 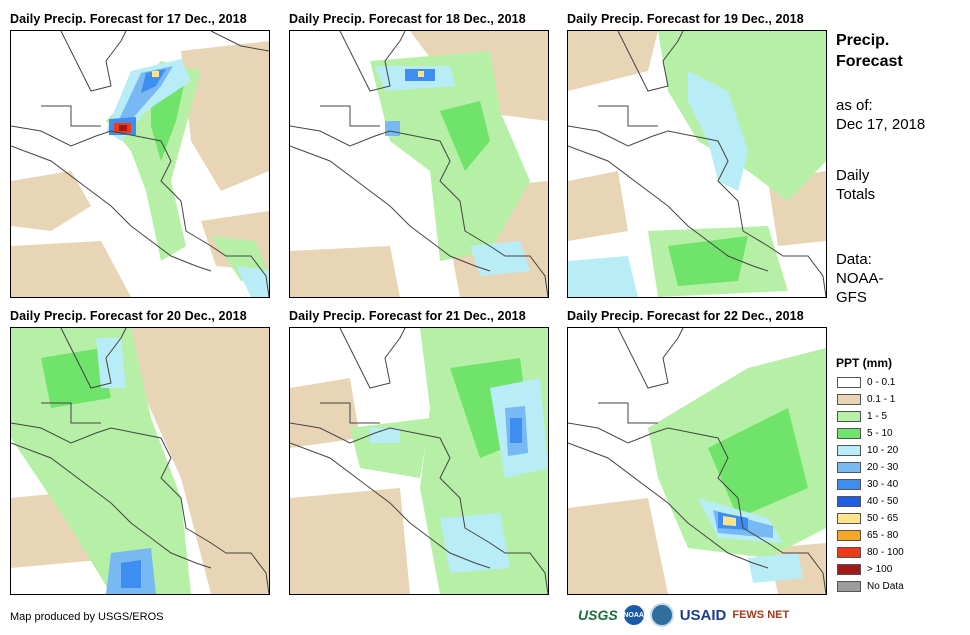 I want to click on precip-map-17-dec, so click(x=140, y=164).